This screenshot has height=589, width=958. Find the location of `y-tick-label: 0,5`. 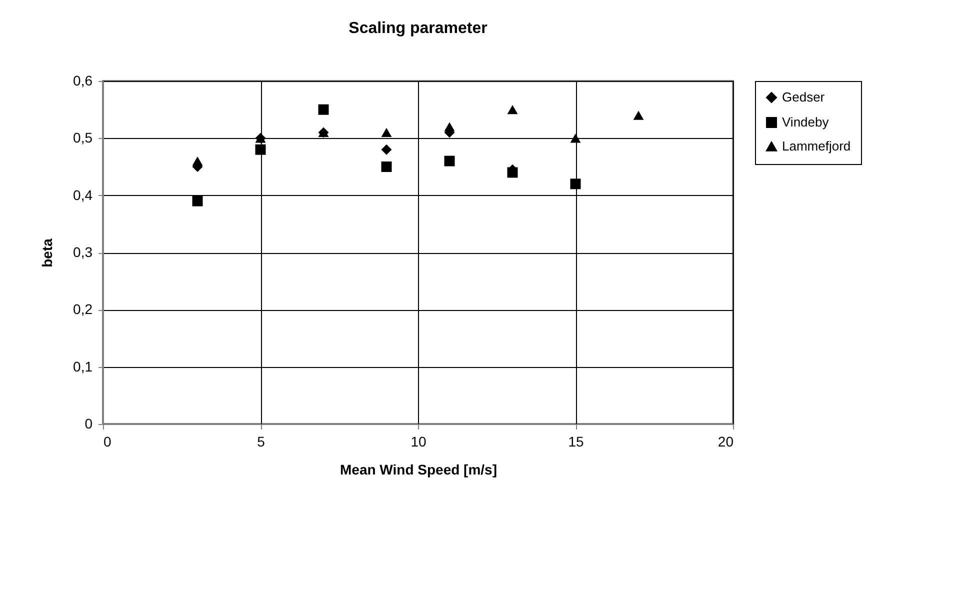

y-tick-label: 0,5 is located at coordinates (83, 138).